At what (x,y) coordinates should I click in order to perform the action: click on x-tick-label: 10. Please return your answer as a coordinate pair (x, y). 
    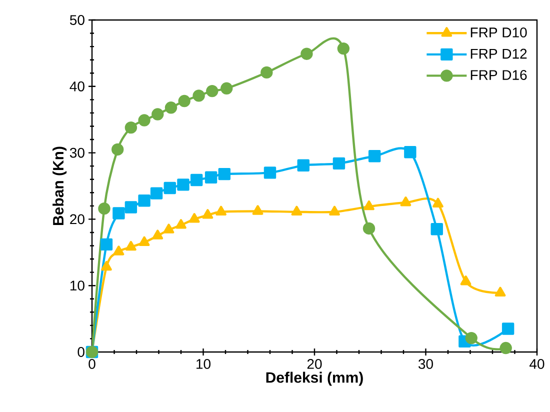
    Looking at the image, I should click on (203, 364).